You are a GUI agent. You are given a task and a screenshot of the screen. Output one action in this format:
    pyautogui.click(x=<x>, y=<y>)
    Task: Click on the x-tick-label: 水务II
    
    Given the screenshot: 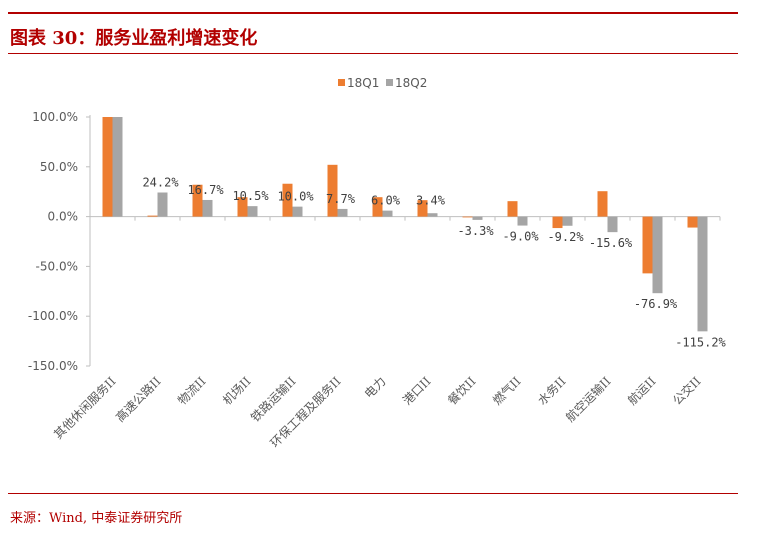 What is the action you would take?
    pyautogui.click(x=551, y=390)
    